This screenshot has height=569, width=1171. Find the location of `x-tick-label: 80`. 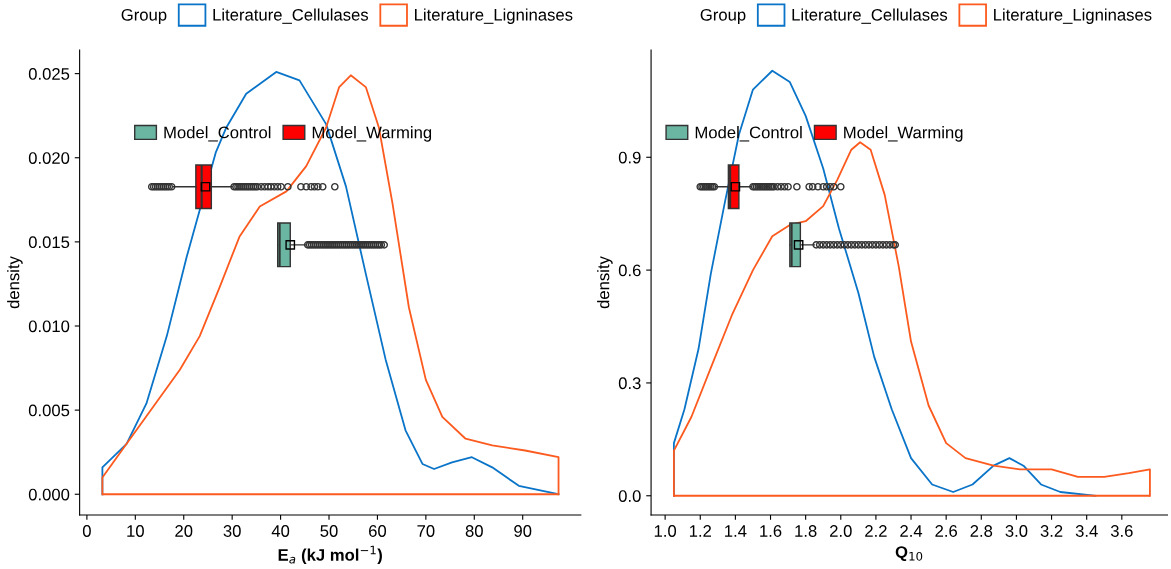

x-tick-label: 80 is located at coordinates (474, 531).